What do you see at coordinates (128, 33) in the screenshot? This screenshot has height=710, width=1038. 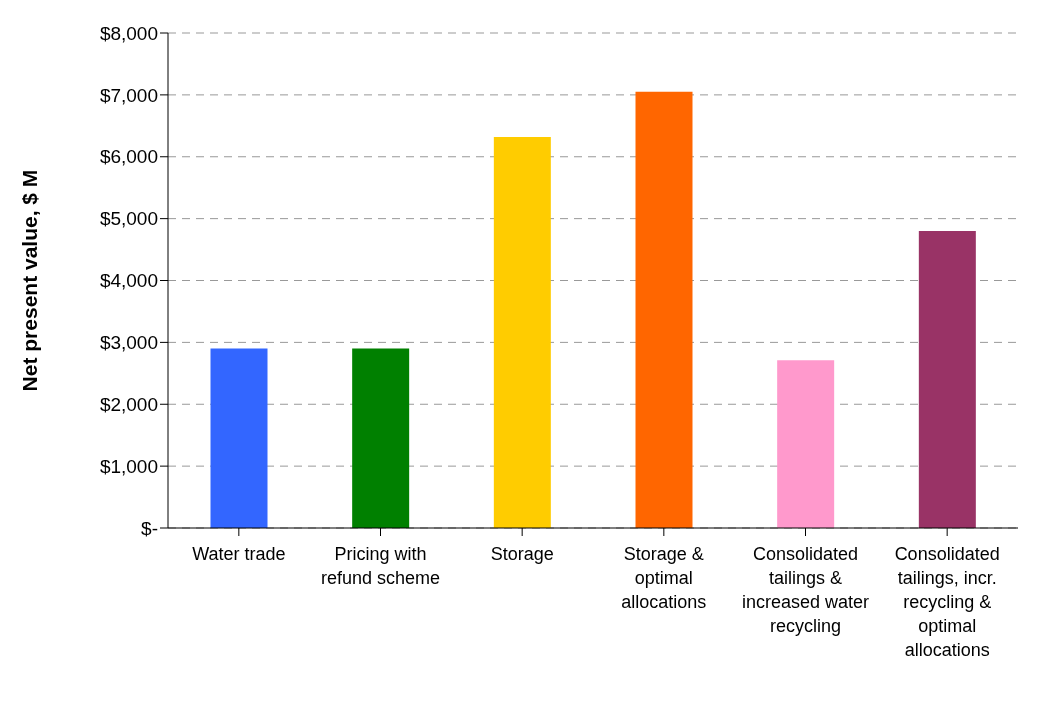 I see `y-tick-label: $8,000` at bounding box center [128, 33].